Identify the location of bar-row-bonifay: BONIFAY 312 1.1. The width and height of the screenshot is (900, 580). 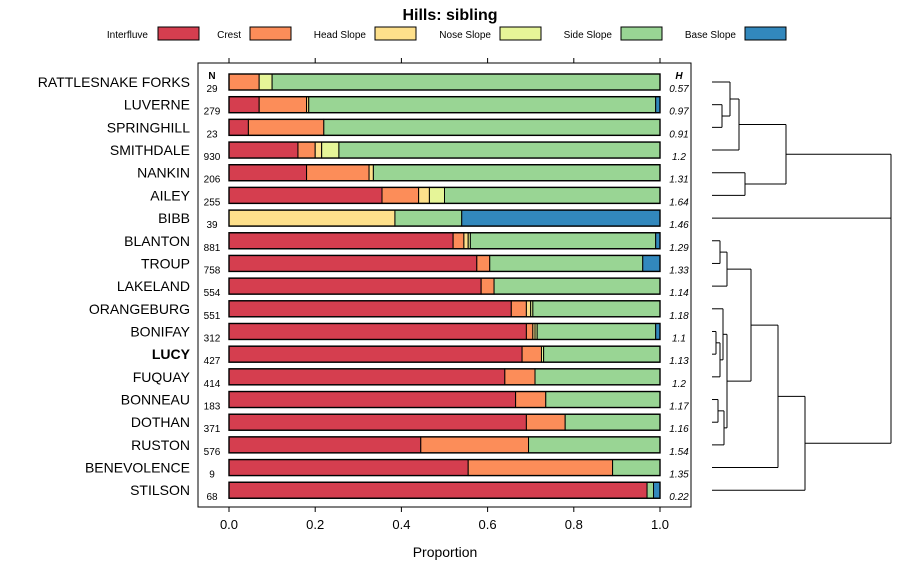
(408, 333).